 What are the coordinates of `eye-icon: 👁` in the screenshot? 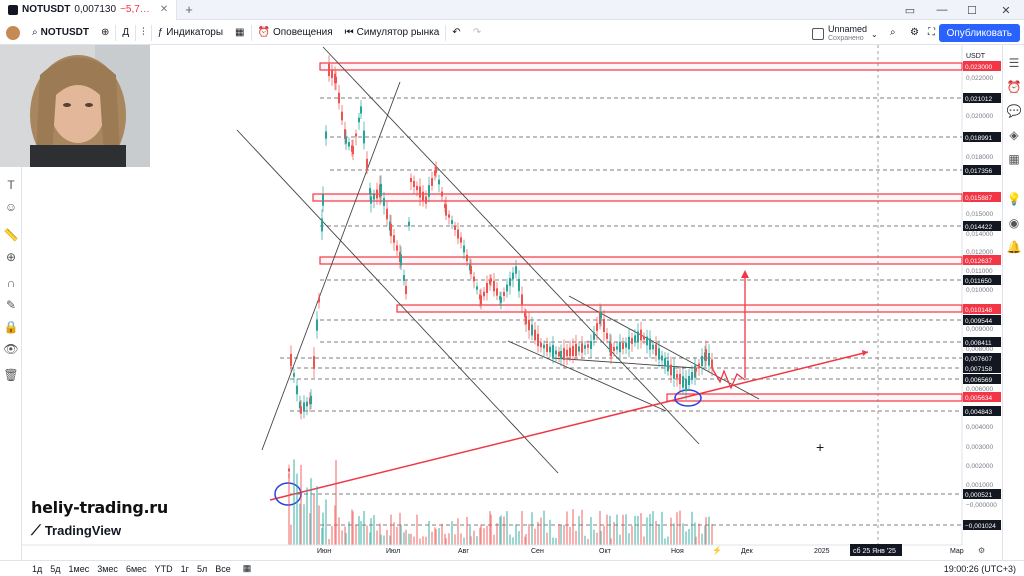 It's located at (11, 349).